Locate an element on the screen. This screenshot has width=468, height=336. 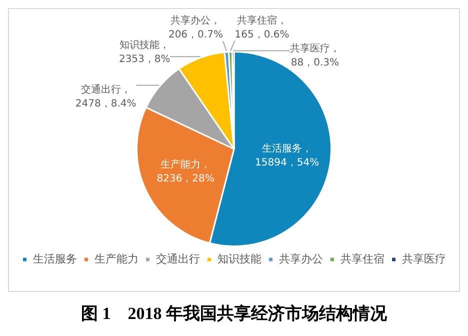
data-label: 生产能力，8236，28% is located at coordinates (185, 171).